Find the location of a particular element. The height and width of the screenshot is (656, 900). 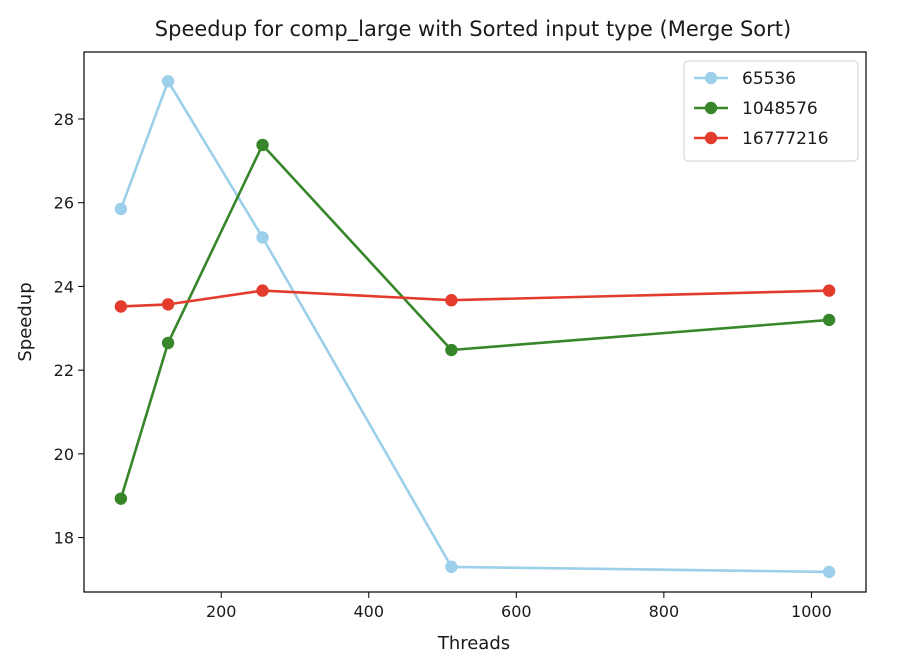

legend-item: 16777216 is located at coordinates (761, 139).